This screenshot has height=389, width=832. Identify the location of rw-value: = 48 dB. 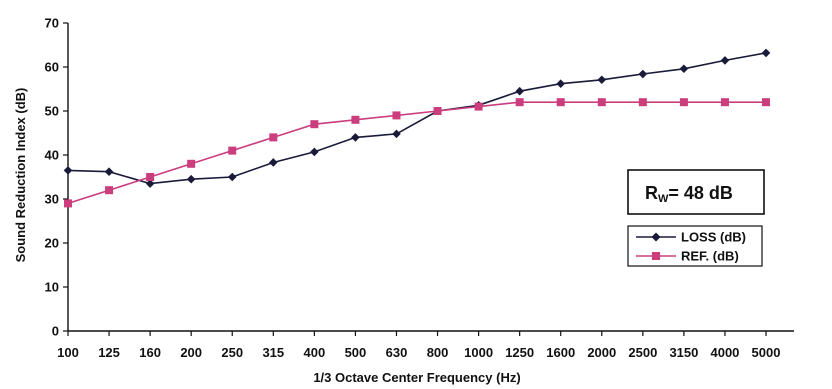
(700, 193).